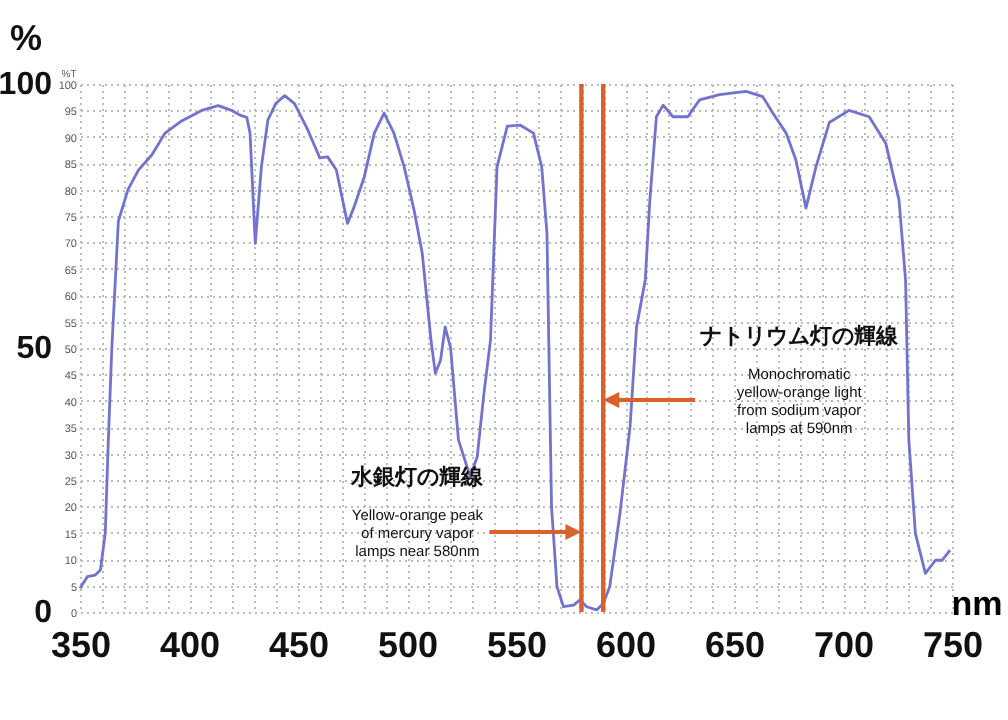 Image resolution: width=1008 pixels, height=720 pixels. Describe the element at coordinates (626, 645) in the screenshot. I see `x-tick-label: 600` at that location.